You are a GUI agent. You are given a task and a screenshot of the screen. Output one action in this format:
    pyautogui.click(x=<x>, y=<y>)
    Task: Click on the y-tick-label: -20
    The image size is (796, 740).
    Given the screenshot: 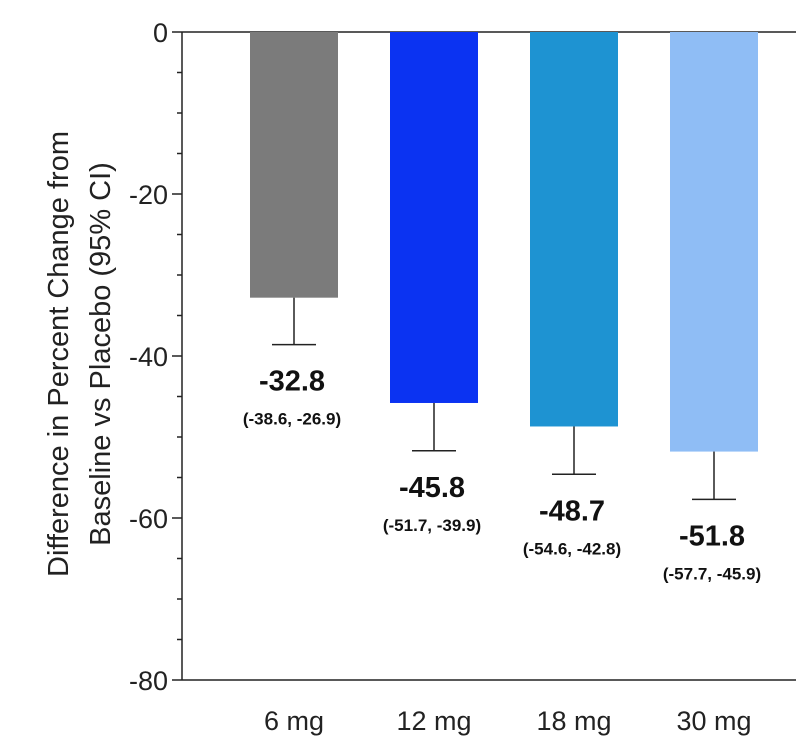 What is the action you would take?
    pyautogui.click(x=148, y=195)
    